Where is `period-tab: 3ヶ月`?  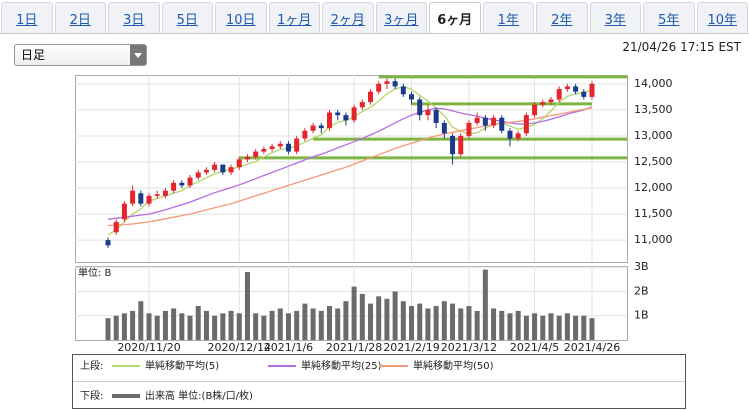
period-tab: 3ヶ月 is located at coordinates (401, 17).